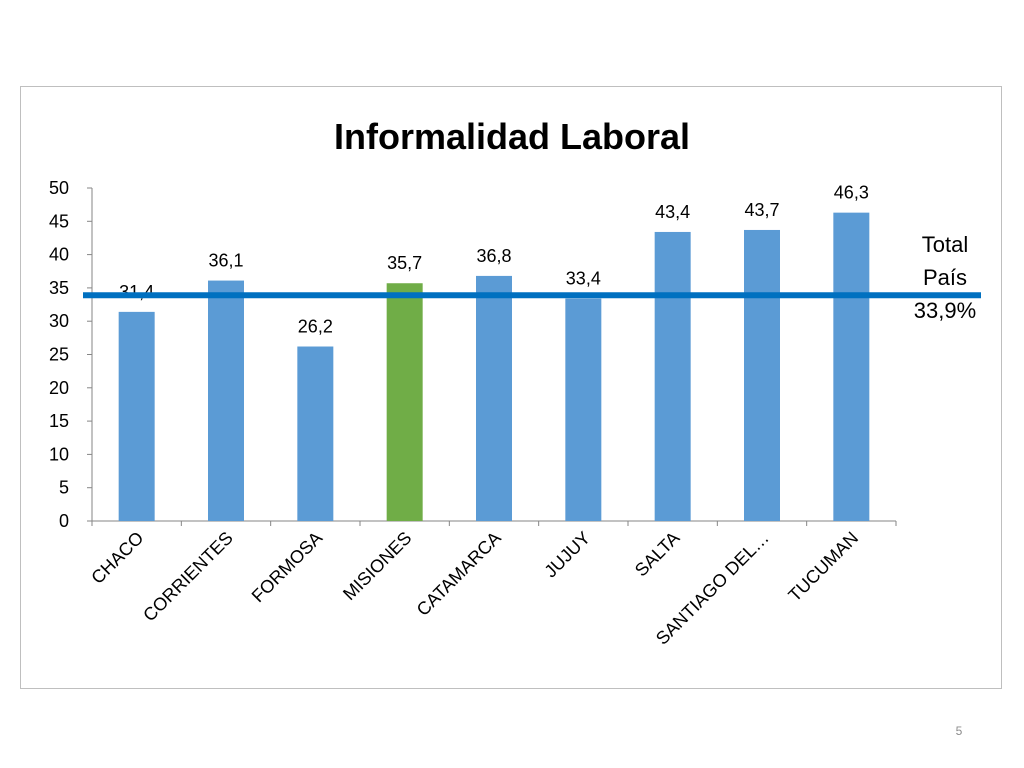  What do you see at coordinates (583, 279) in the screenshot?
I see `data-label: 33,4` at bounding box center [583, 279].